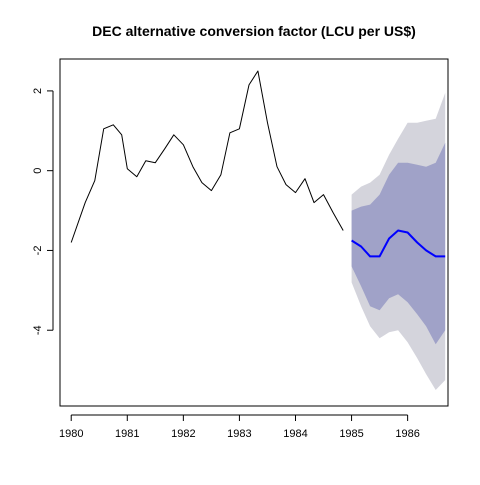 The width and height of the screenshot is (480, 485). I want to click on x-tick-label: 1986, so click(407, 434).